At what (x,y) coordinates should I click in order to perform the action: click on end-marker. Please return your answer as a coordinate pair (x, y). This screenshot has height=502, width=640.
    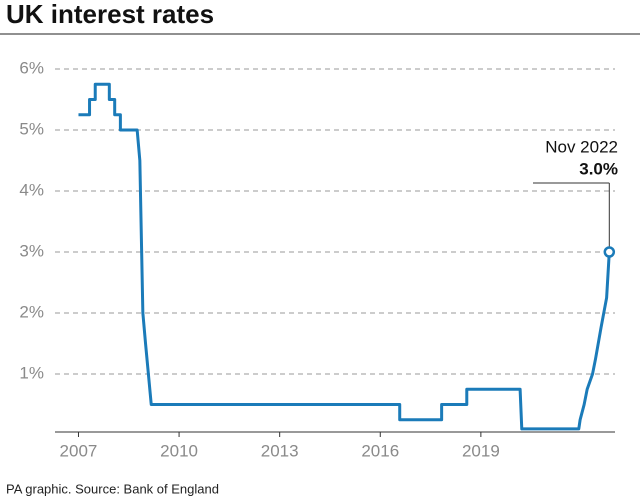
    Looking at the image, I should click on (609, 252).